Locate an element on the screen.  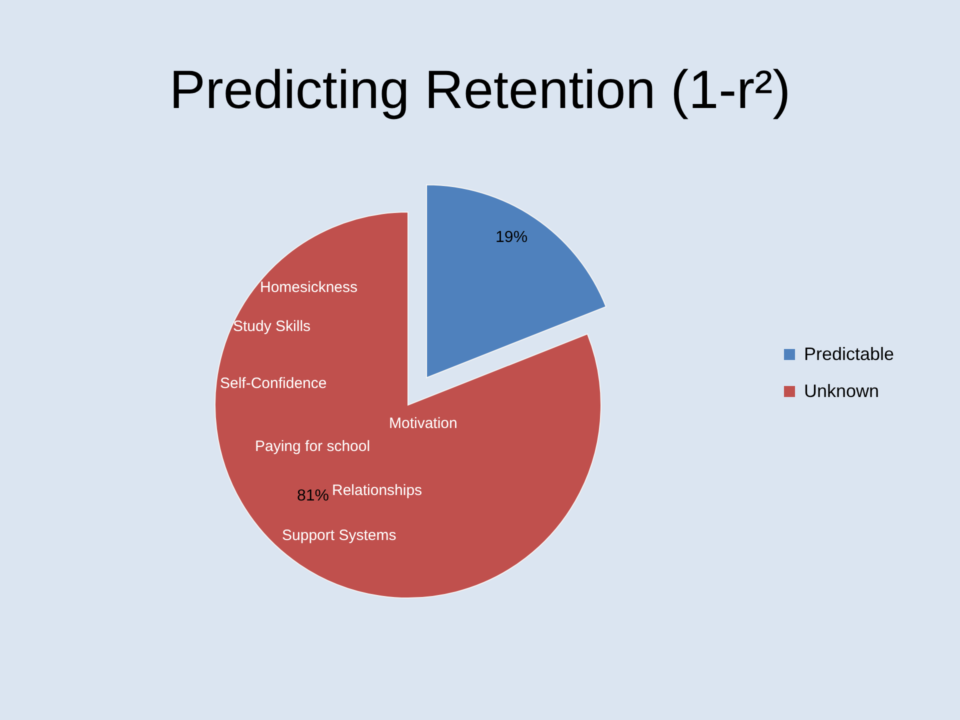
legend-label: Predictable is located at coordinates (849, 354).